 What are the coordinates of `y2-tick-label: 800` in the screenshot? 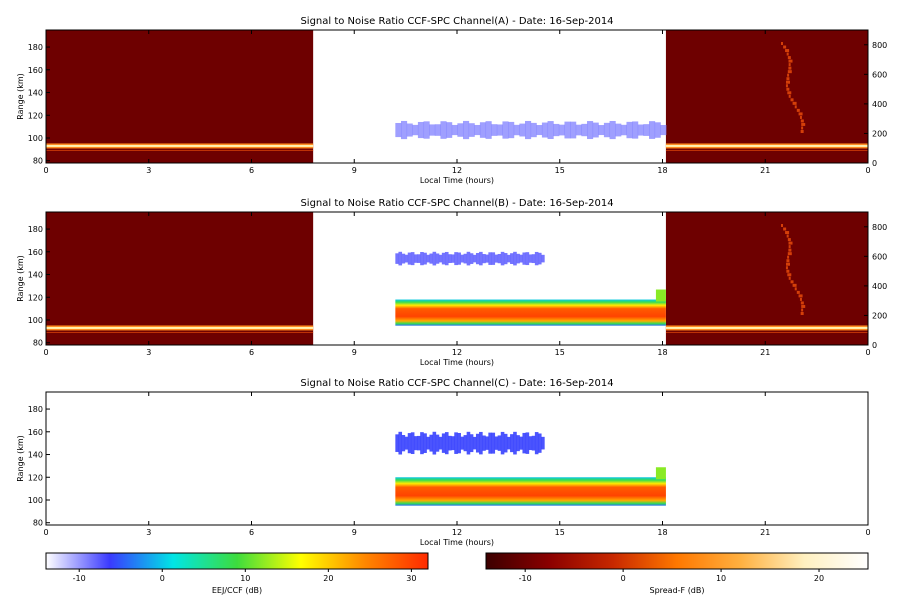 It's located at (879, 45).